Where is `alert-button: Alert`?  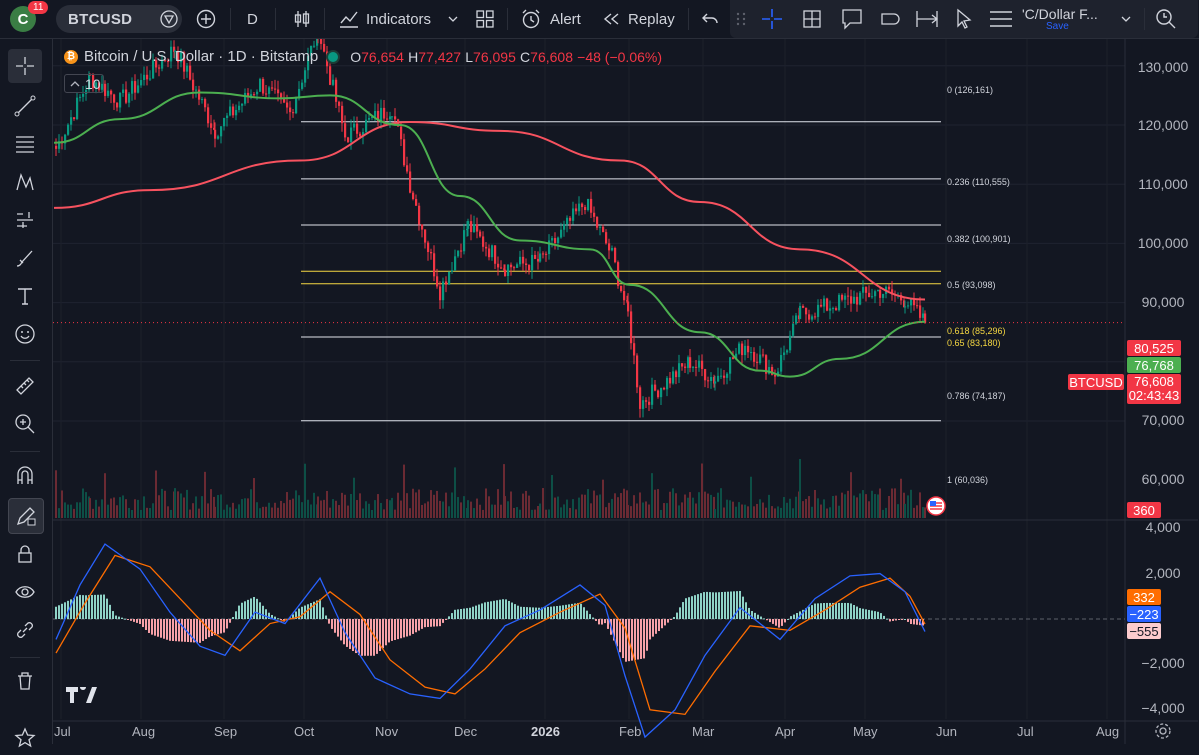
alert-button: Alert is located at coordinates (565, 19).